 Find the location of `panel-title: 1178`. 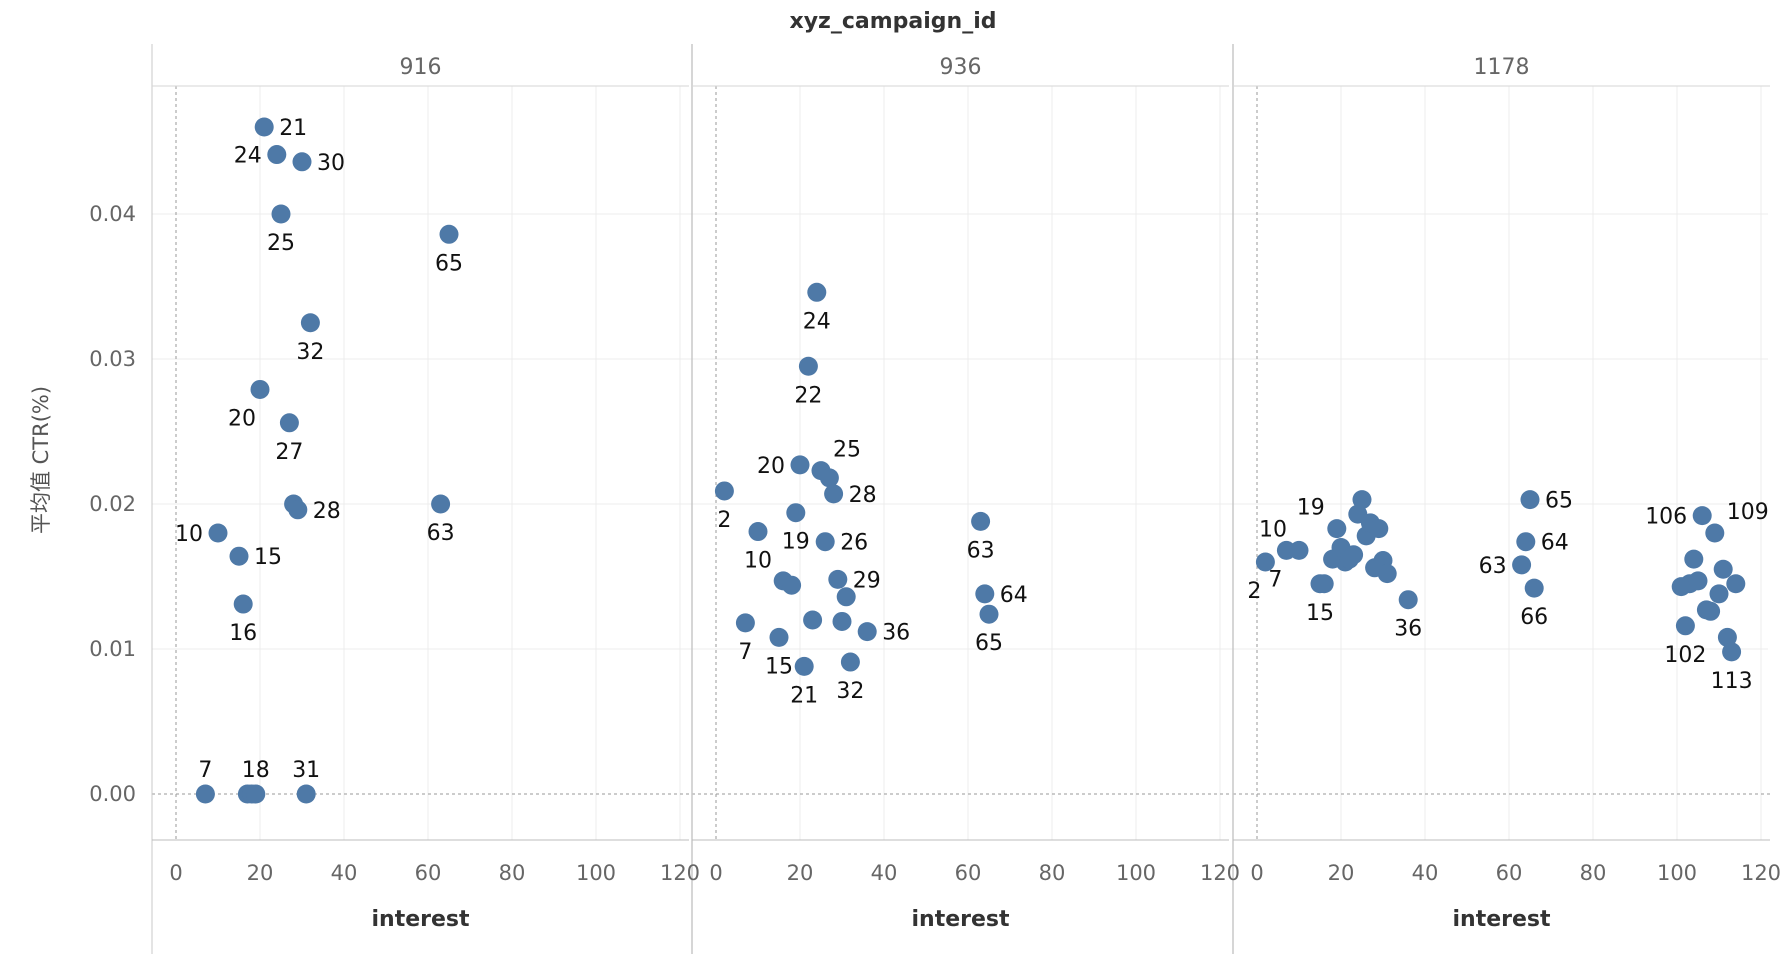

panel-title: 1178 is located at coordinates (1502, 67).